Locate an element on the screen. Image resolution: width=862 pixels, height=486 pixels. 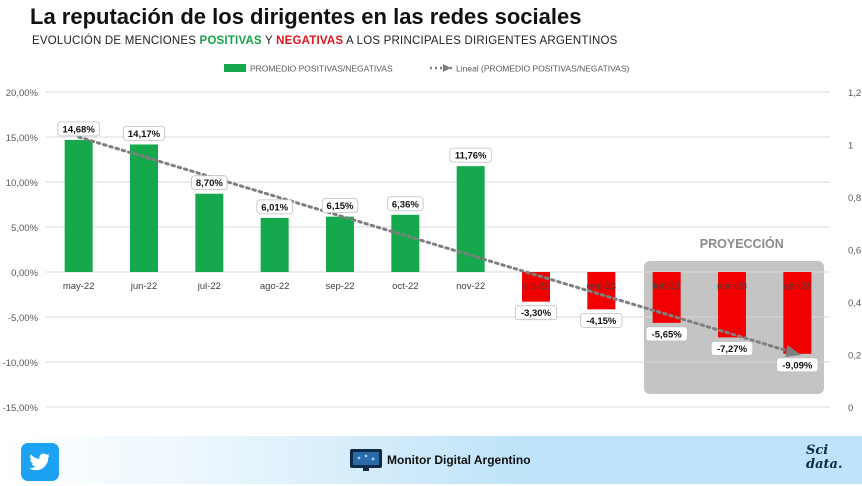
monitor-brand: Monitor Digital Argentino is located at coordinates (440, 460).